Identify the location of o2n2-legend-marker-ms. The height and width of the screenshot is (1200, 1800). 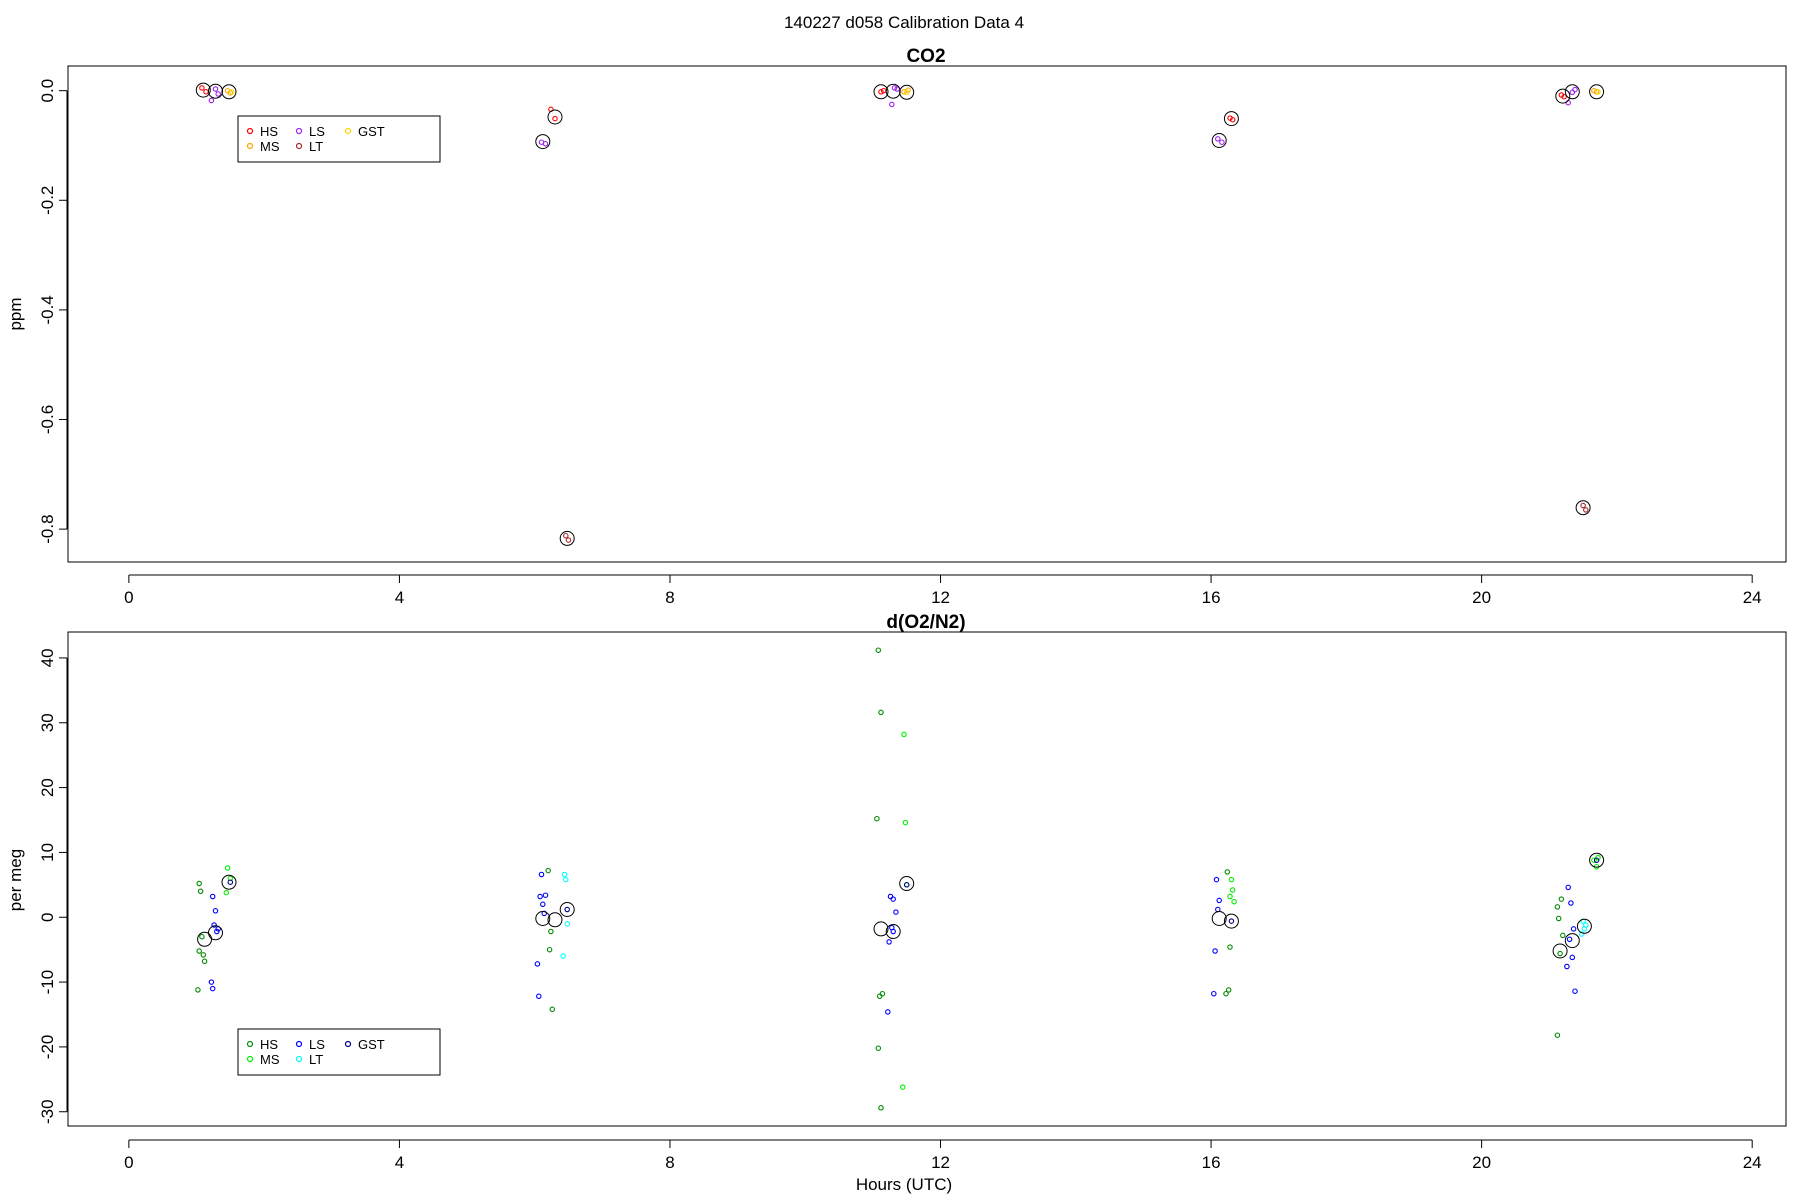
(250, 1059).